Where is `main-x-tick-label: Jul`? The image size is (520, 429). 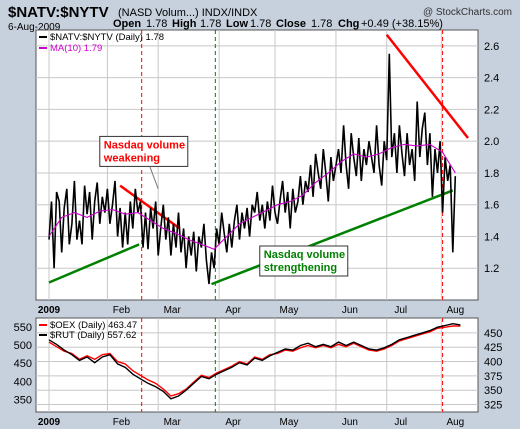 main-x-tick-label: Jul is located at coordinates (400, 310).